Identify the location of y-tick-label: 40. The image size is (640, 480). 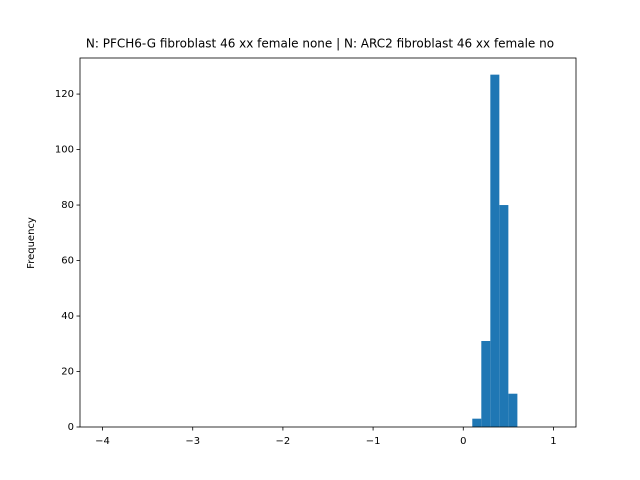
(67, 316).